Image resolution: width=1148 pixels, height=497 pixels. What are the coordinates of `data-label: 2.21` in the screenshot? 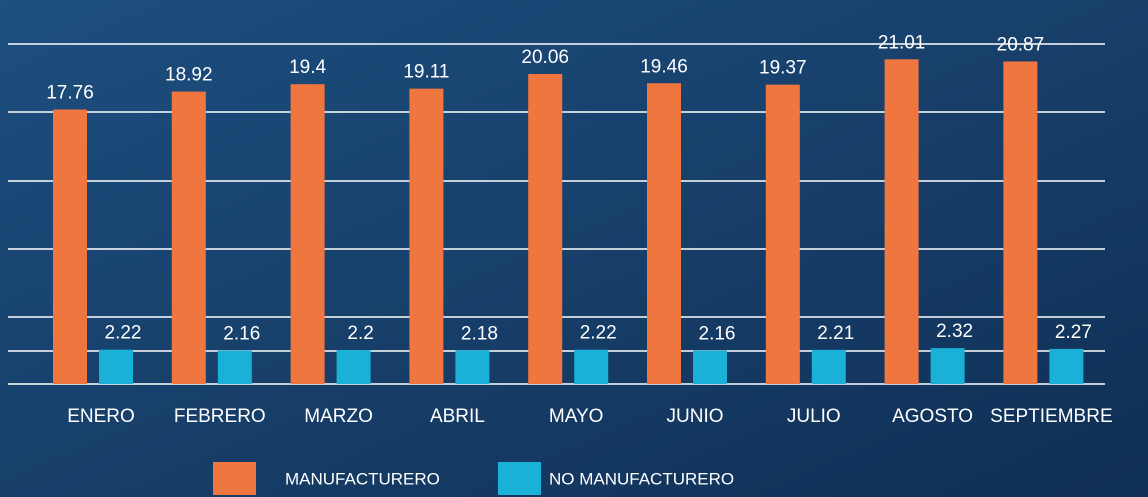 It's located at (835, 333).